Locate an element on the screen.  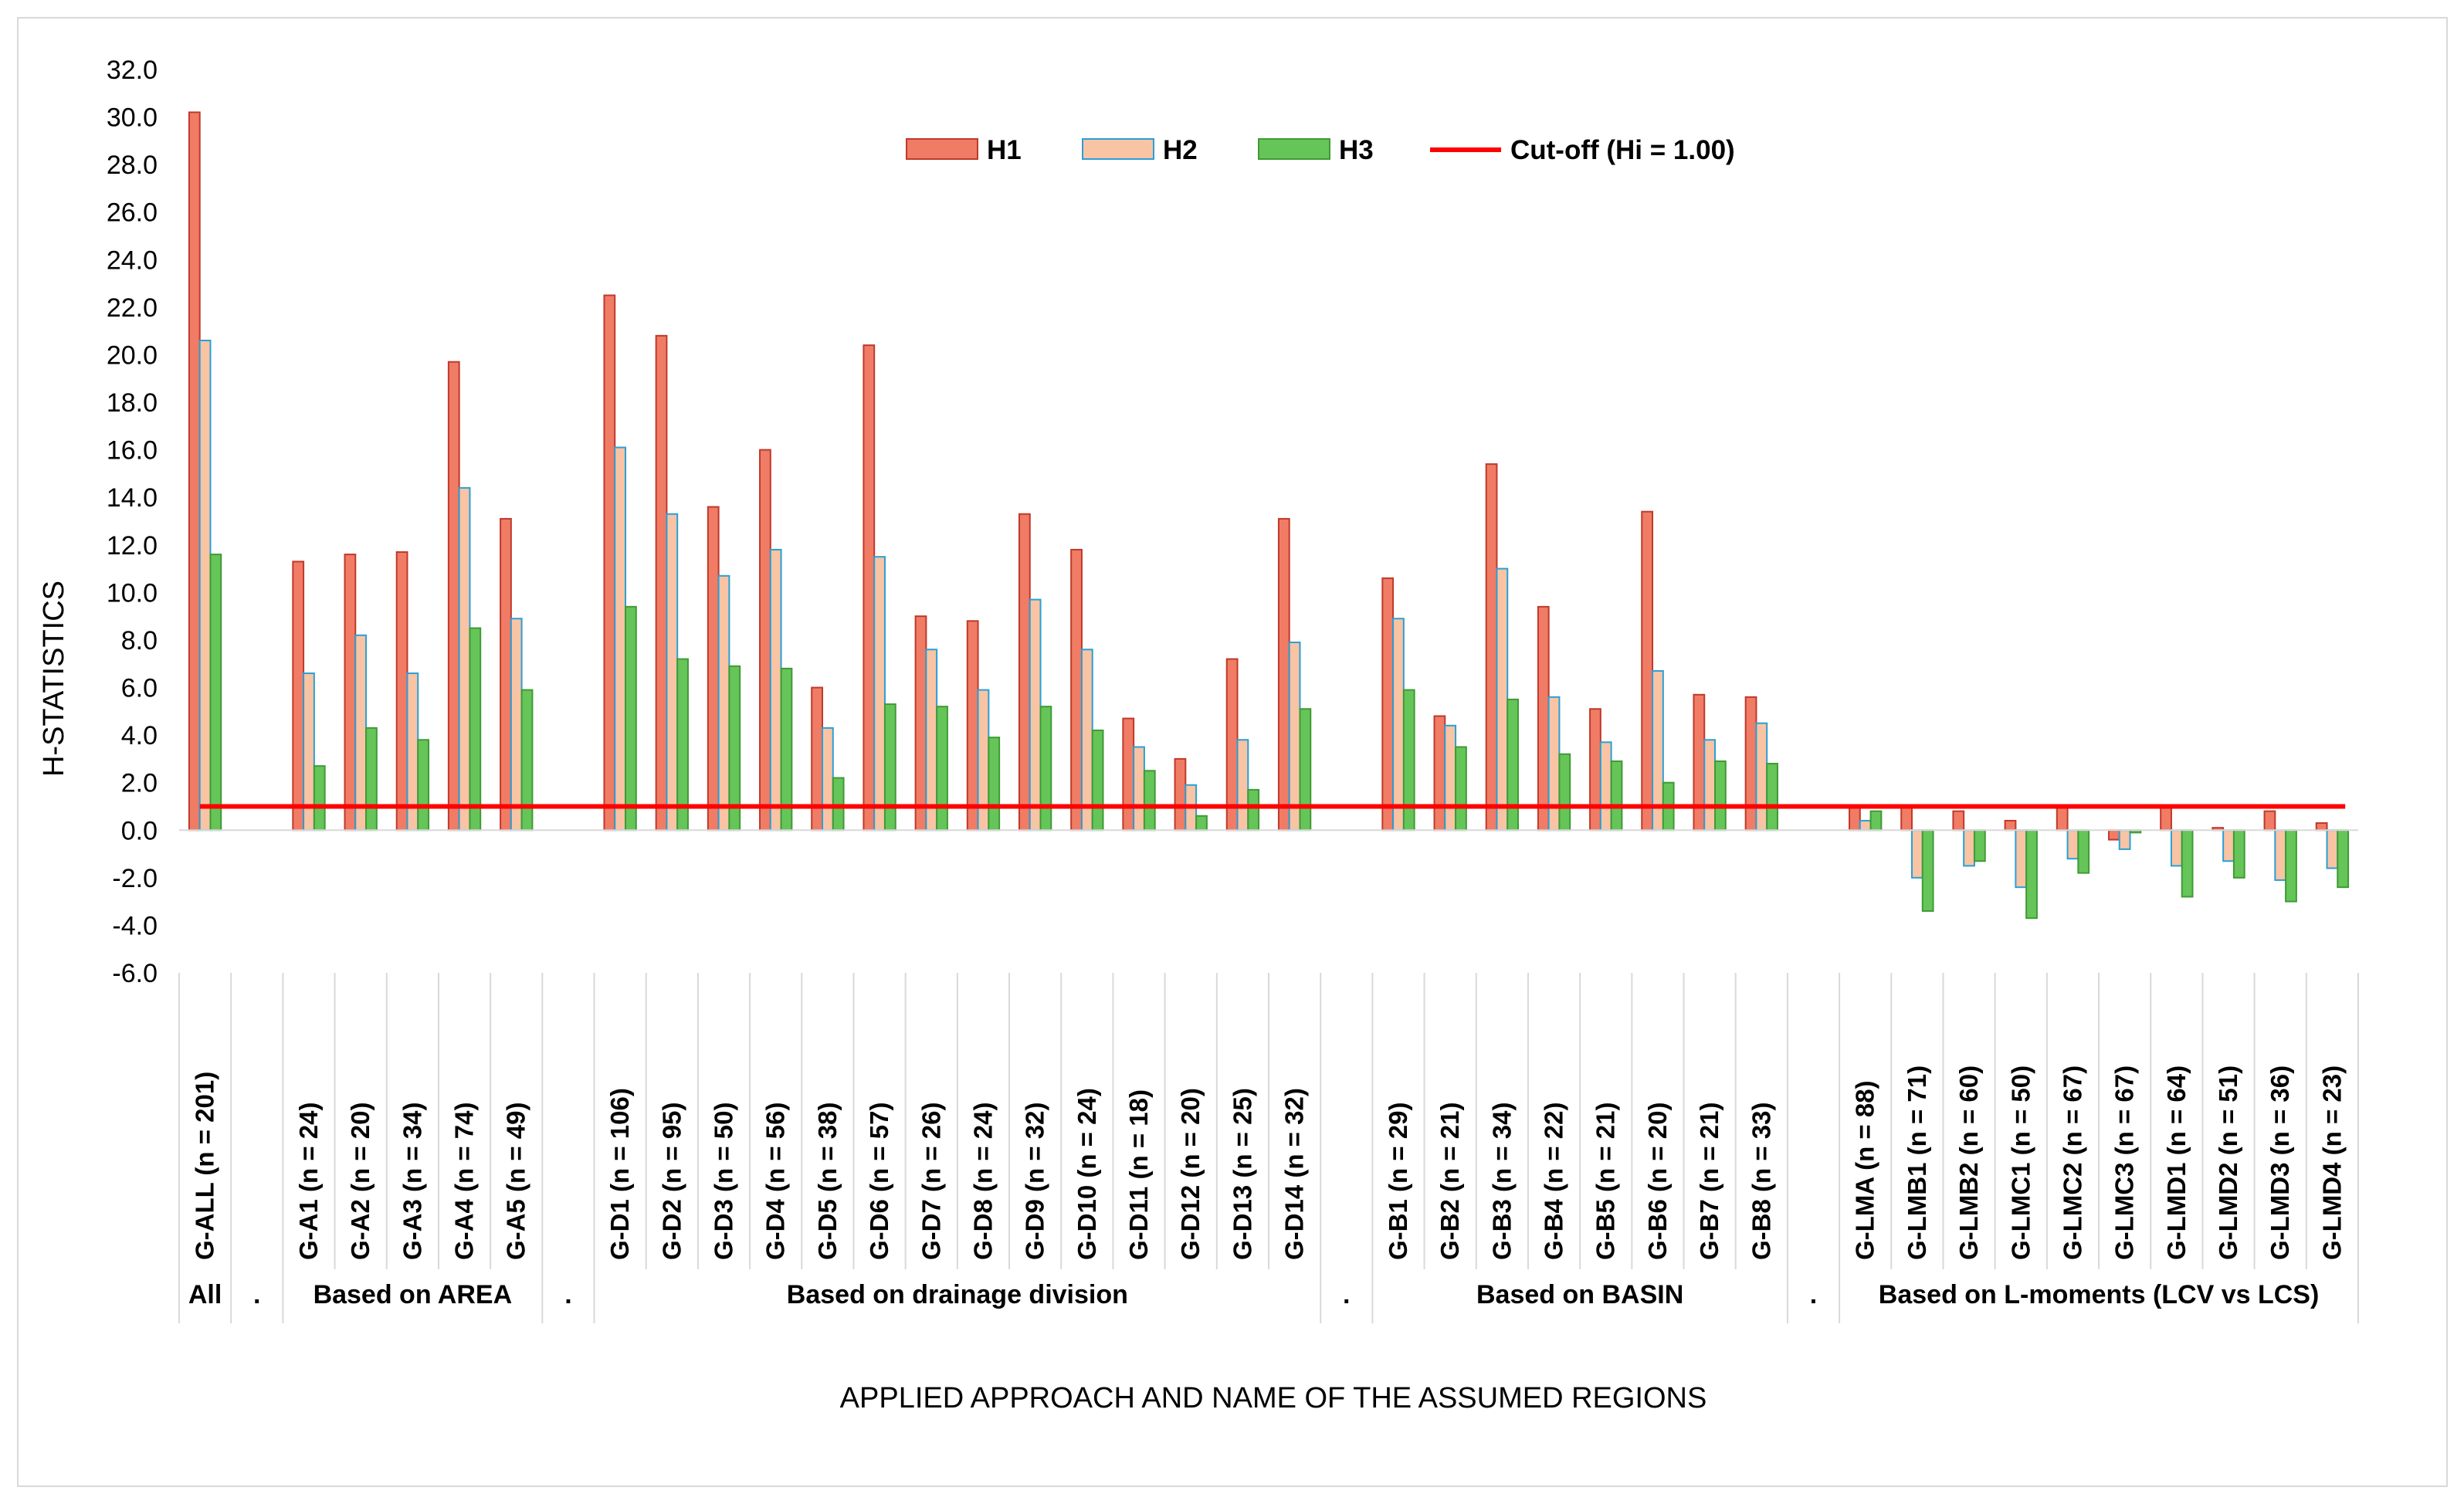
y-tick-label: 10.0 is located at coordinates (132, 593).